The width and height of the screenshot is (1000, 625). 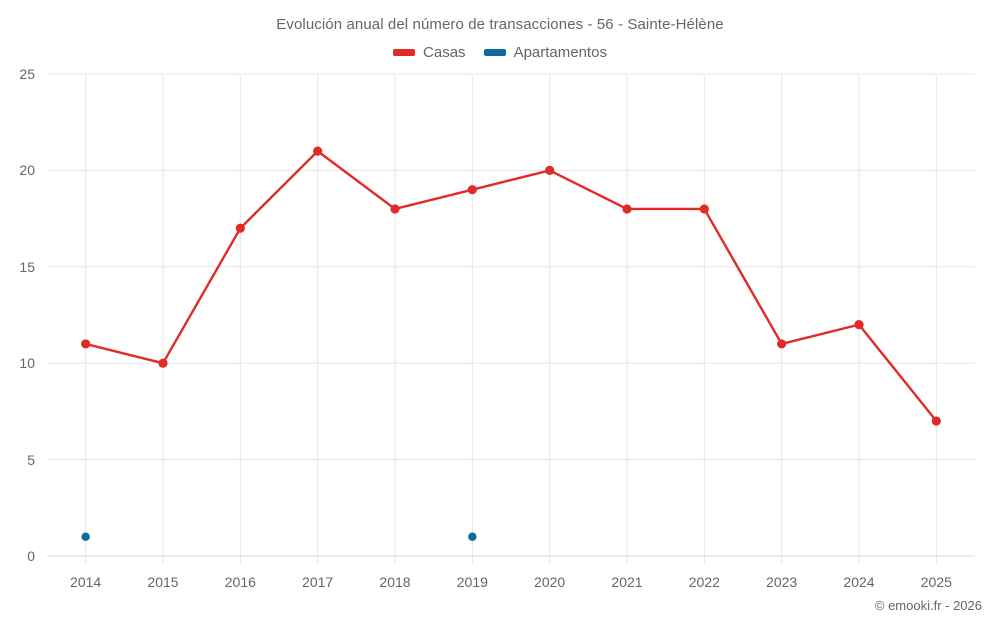 What do you see at coordinates (494, 52) in the screenshot?
I see `legend-swatch-apartamentos` at bounding box center [494, 52].